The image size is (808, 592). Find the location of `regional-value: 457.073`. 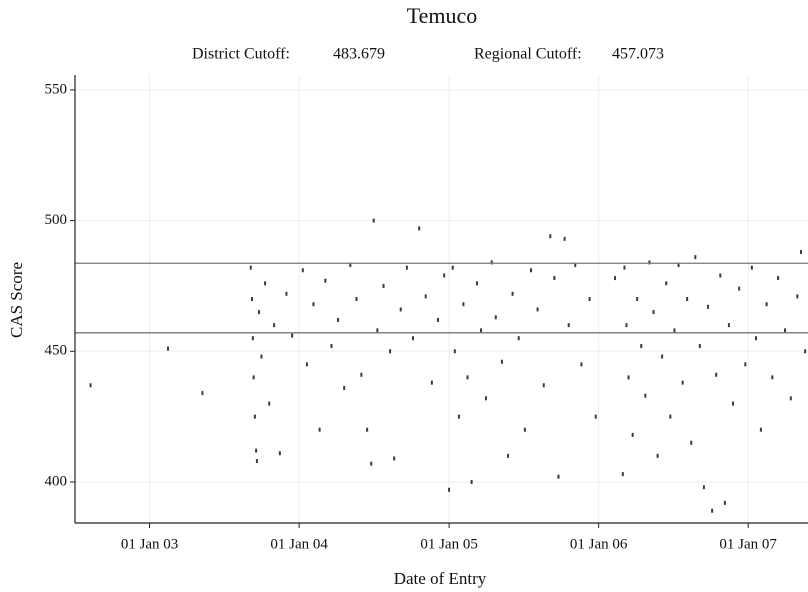

regional-value: 457.073 is located at coordinates (638, 54).